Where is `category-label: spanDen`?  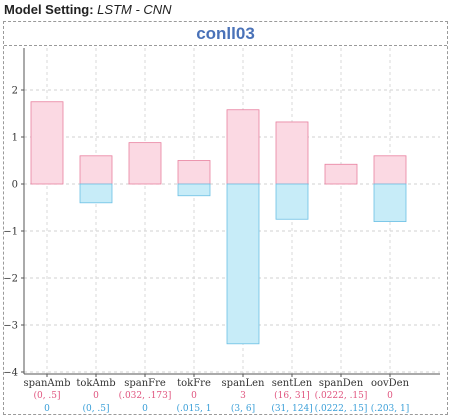 category-label: spanDen is located at coordinates (341, 383).